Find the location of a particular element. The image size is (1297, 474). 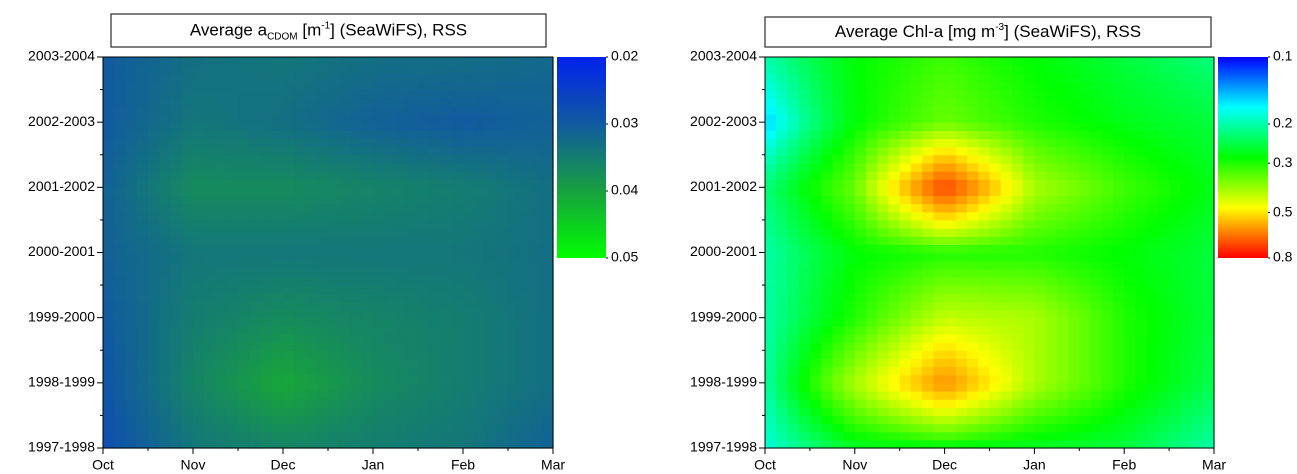

y-tick-label: 1997-1998 is located at coordinates (61, 447).